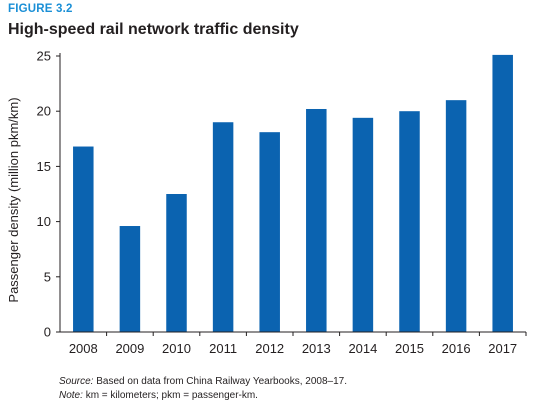 This screenshot has width=539, height=407. I want to click on x-axis: 2008 2009 2010 2011 2012 2013 2014 2015 2016 2017, so click(293, 343).